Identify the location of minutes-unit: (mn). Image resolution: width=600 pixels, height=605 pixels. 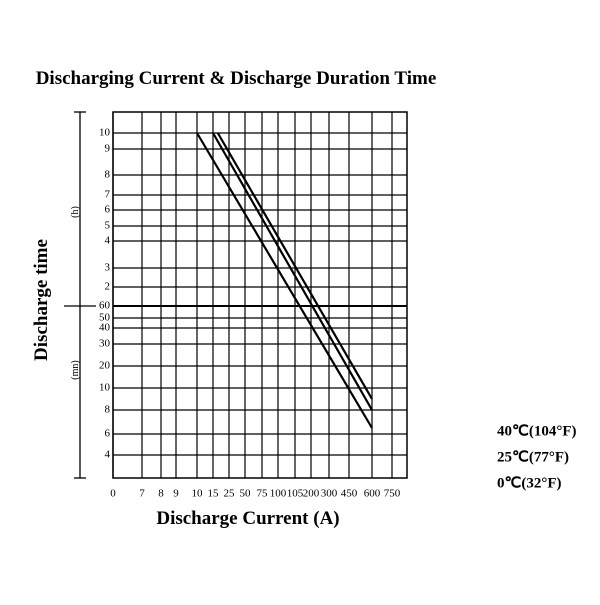
(75, 369).